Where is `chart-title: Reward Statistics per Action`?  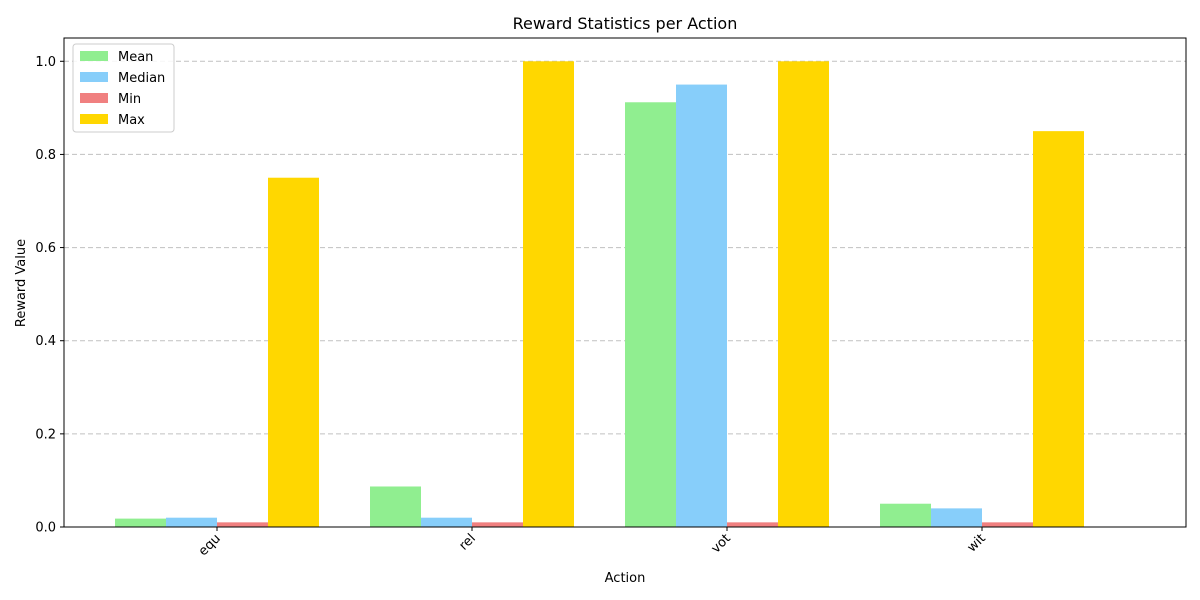
chart-title: Reward Statistics per Action is located at coordinates (625, 23).